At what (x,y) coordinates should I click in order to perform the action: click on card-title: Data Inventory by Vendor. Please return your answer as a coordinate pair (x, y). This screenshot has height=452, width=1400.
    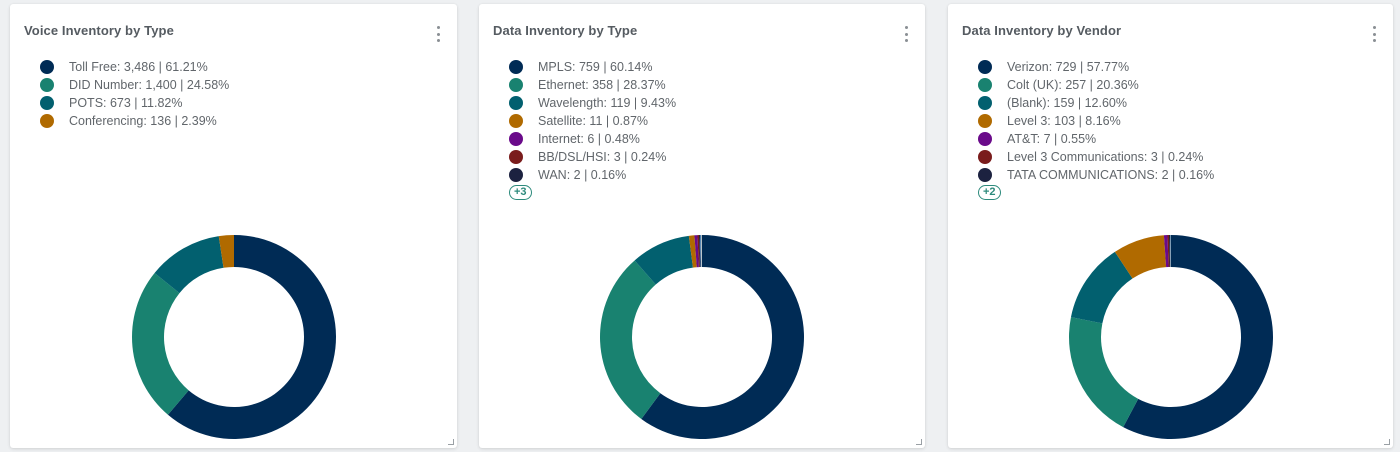
    Looking at the image, I should click on (1042, 30).